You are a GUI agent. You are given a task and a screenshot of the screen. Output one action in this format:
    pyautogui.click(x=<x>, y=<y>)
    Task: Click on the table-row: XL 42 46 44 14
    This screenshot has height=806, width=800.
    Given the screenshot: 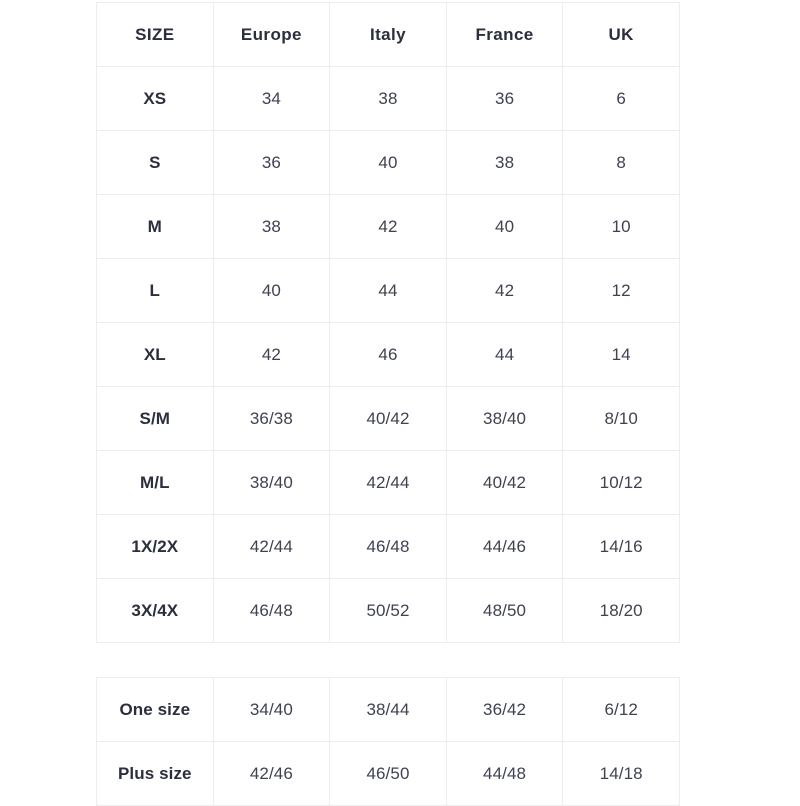 What is the action you would take?
    pyautogui.click(x=388, y=354)
    